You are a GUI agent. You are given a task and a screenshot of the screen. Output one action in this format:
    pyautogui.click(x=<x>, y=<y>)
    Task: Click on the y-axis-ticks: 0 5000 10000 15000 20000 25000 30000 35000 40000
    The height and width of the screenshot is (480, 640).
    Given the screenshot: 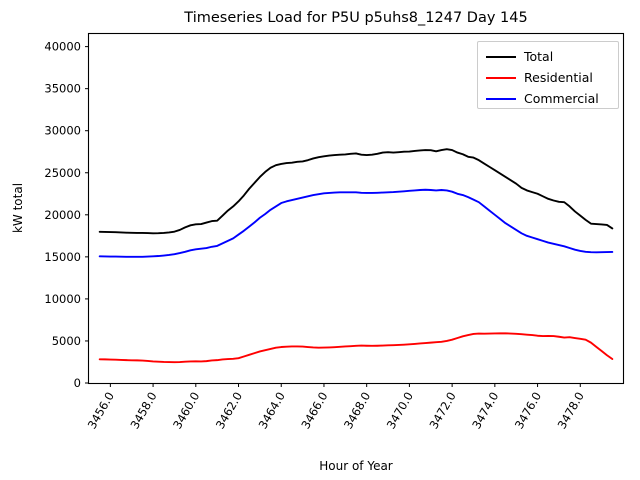 What is the action you would take?
    pyautogui.click(x=66, y=215)
    